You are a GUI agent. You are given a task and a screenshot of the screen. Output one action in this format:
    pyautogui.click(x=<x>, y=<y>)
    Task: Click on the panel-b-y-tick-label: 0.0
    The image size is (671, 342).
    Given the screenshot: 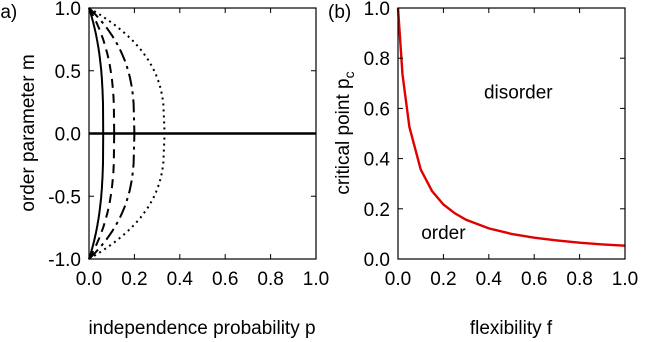 What is the action you would take?
    pyautogui.click(x=377, y=260)
    